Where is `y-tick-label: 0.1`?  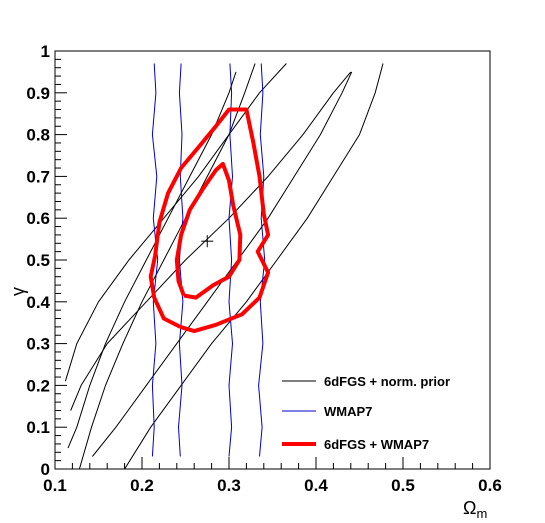 y-tick-label: 0.1 is located at coordinates (38, 427).